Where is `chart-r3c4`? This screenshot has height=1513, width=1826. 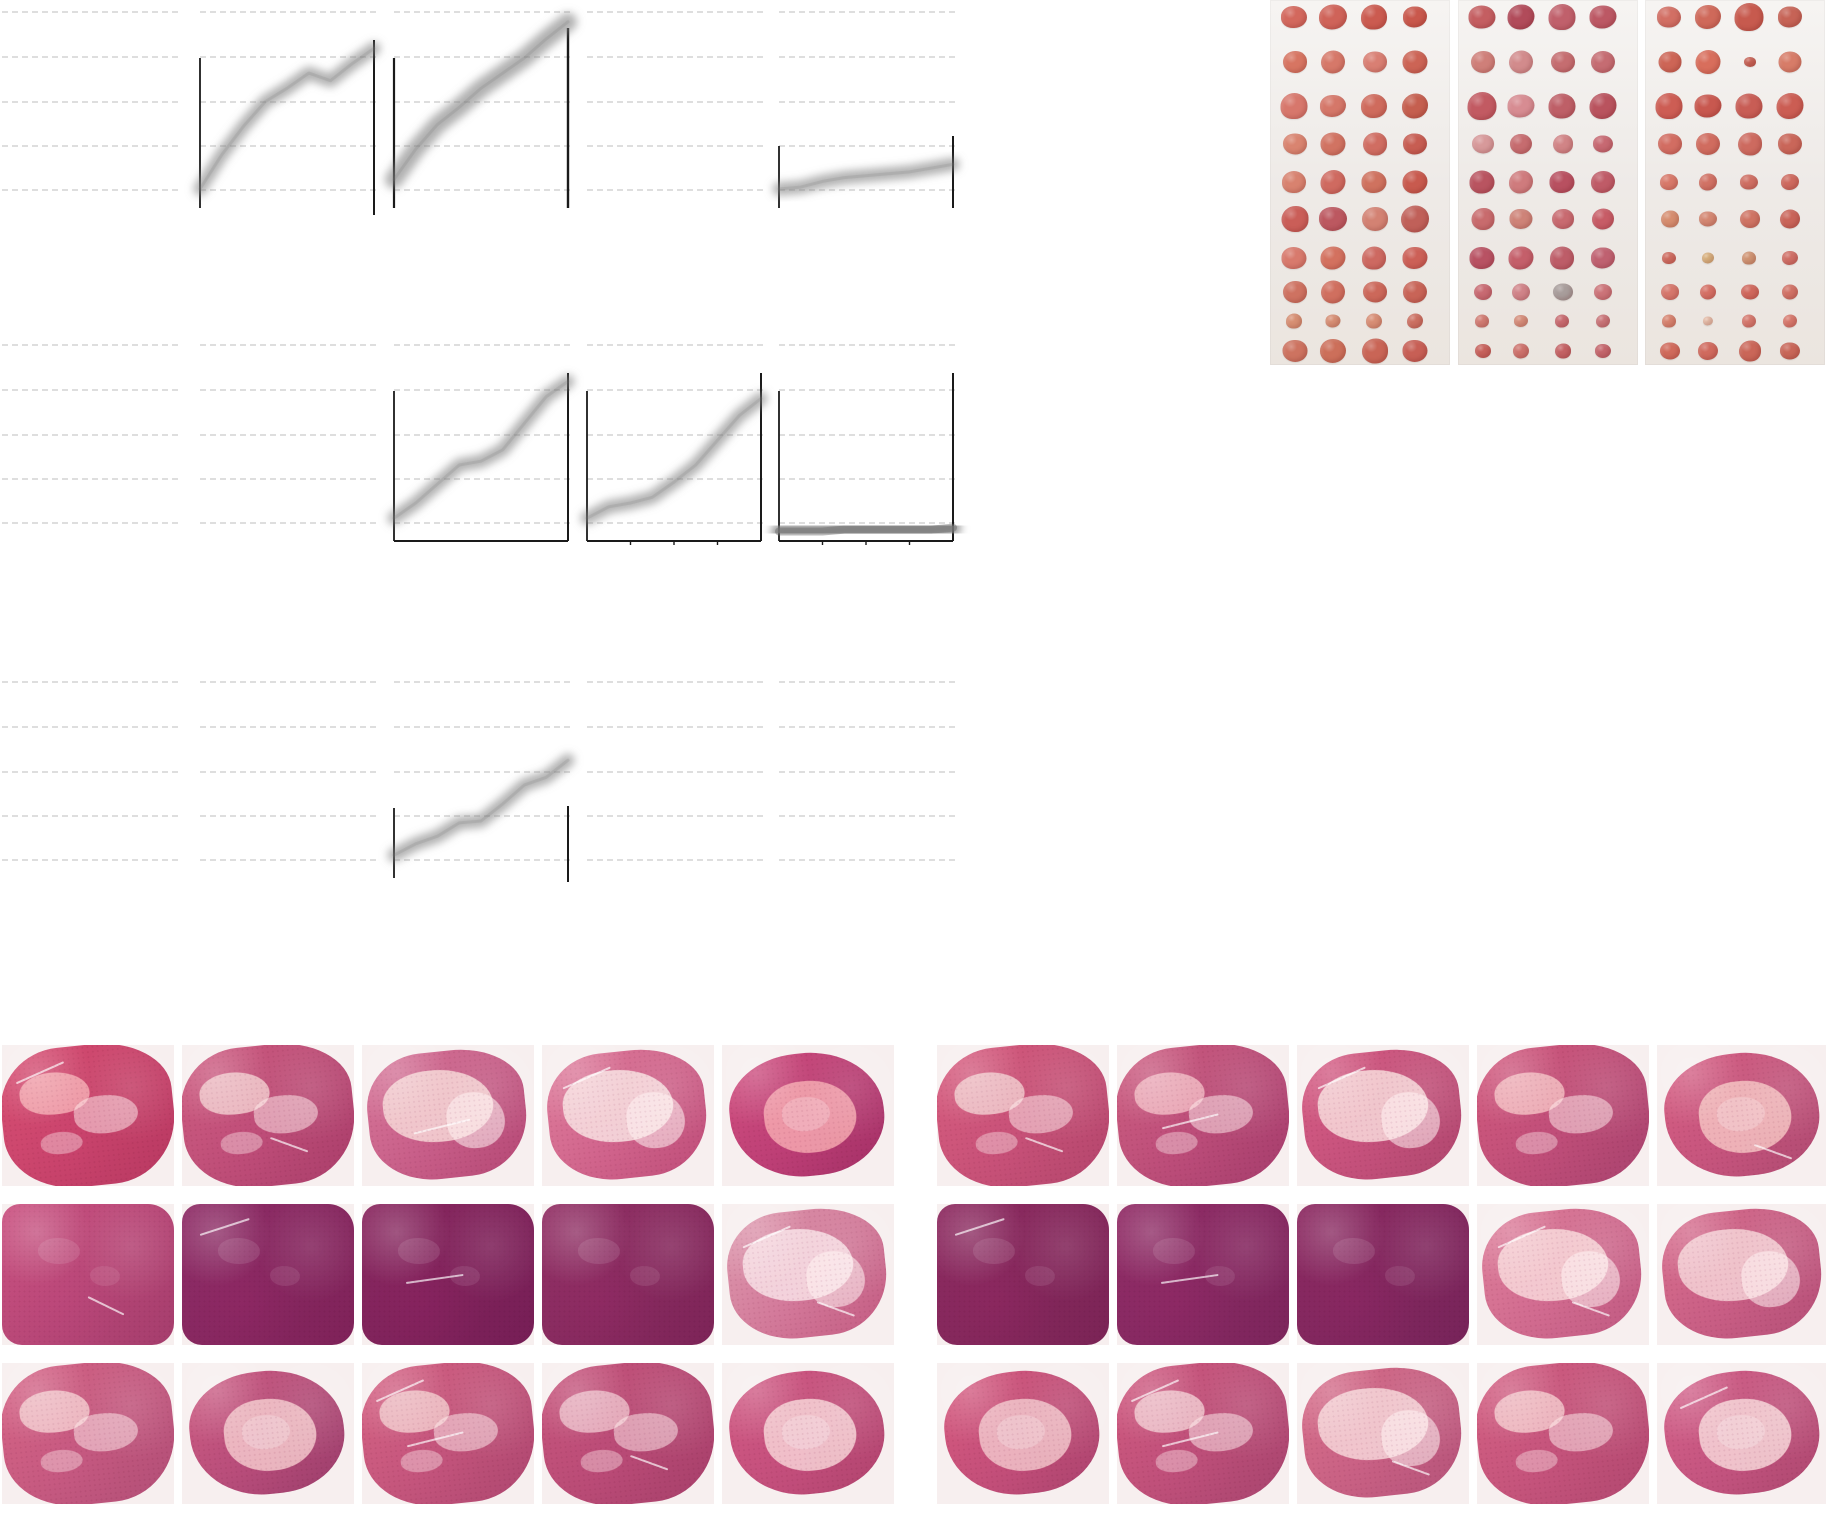
chart-r3c4 is located at coordinates (675, 785).